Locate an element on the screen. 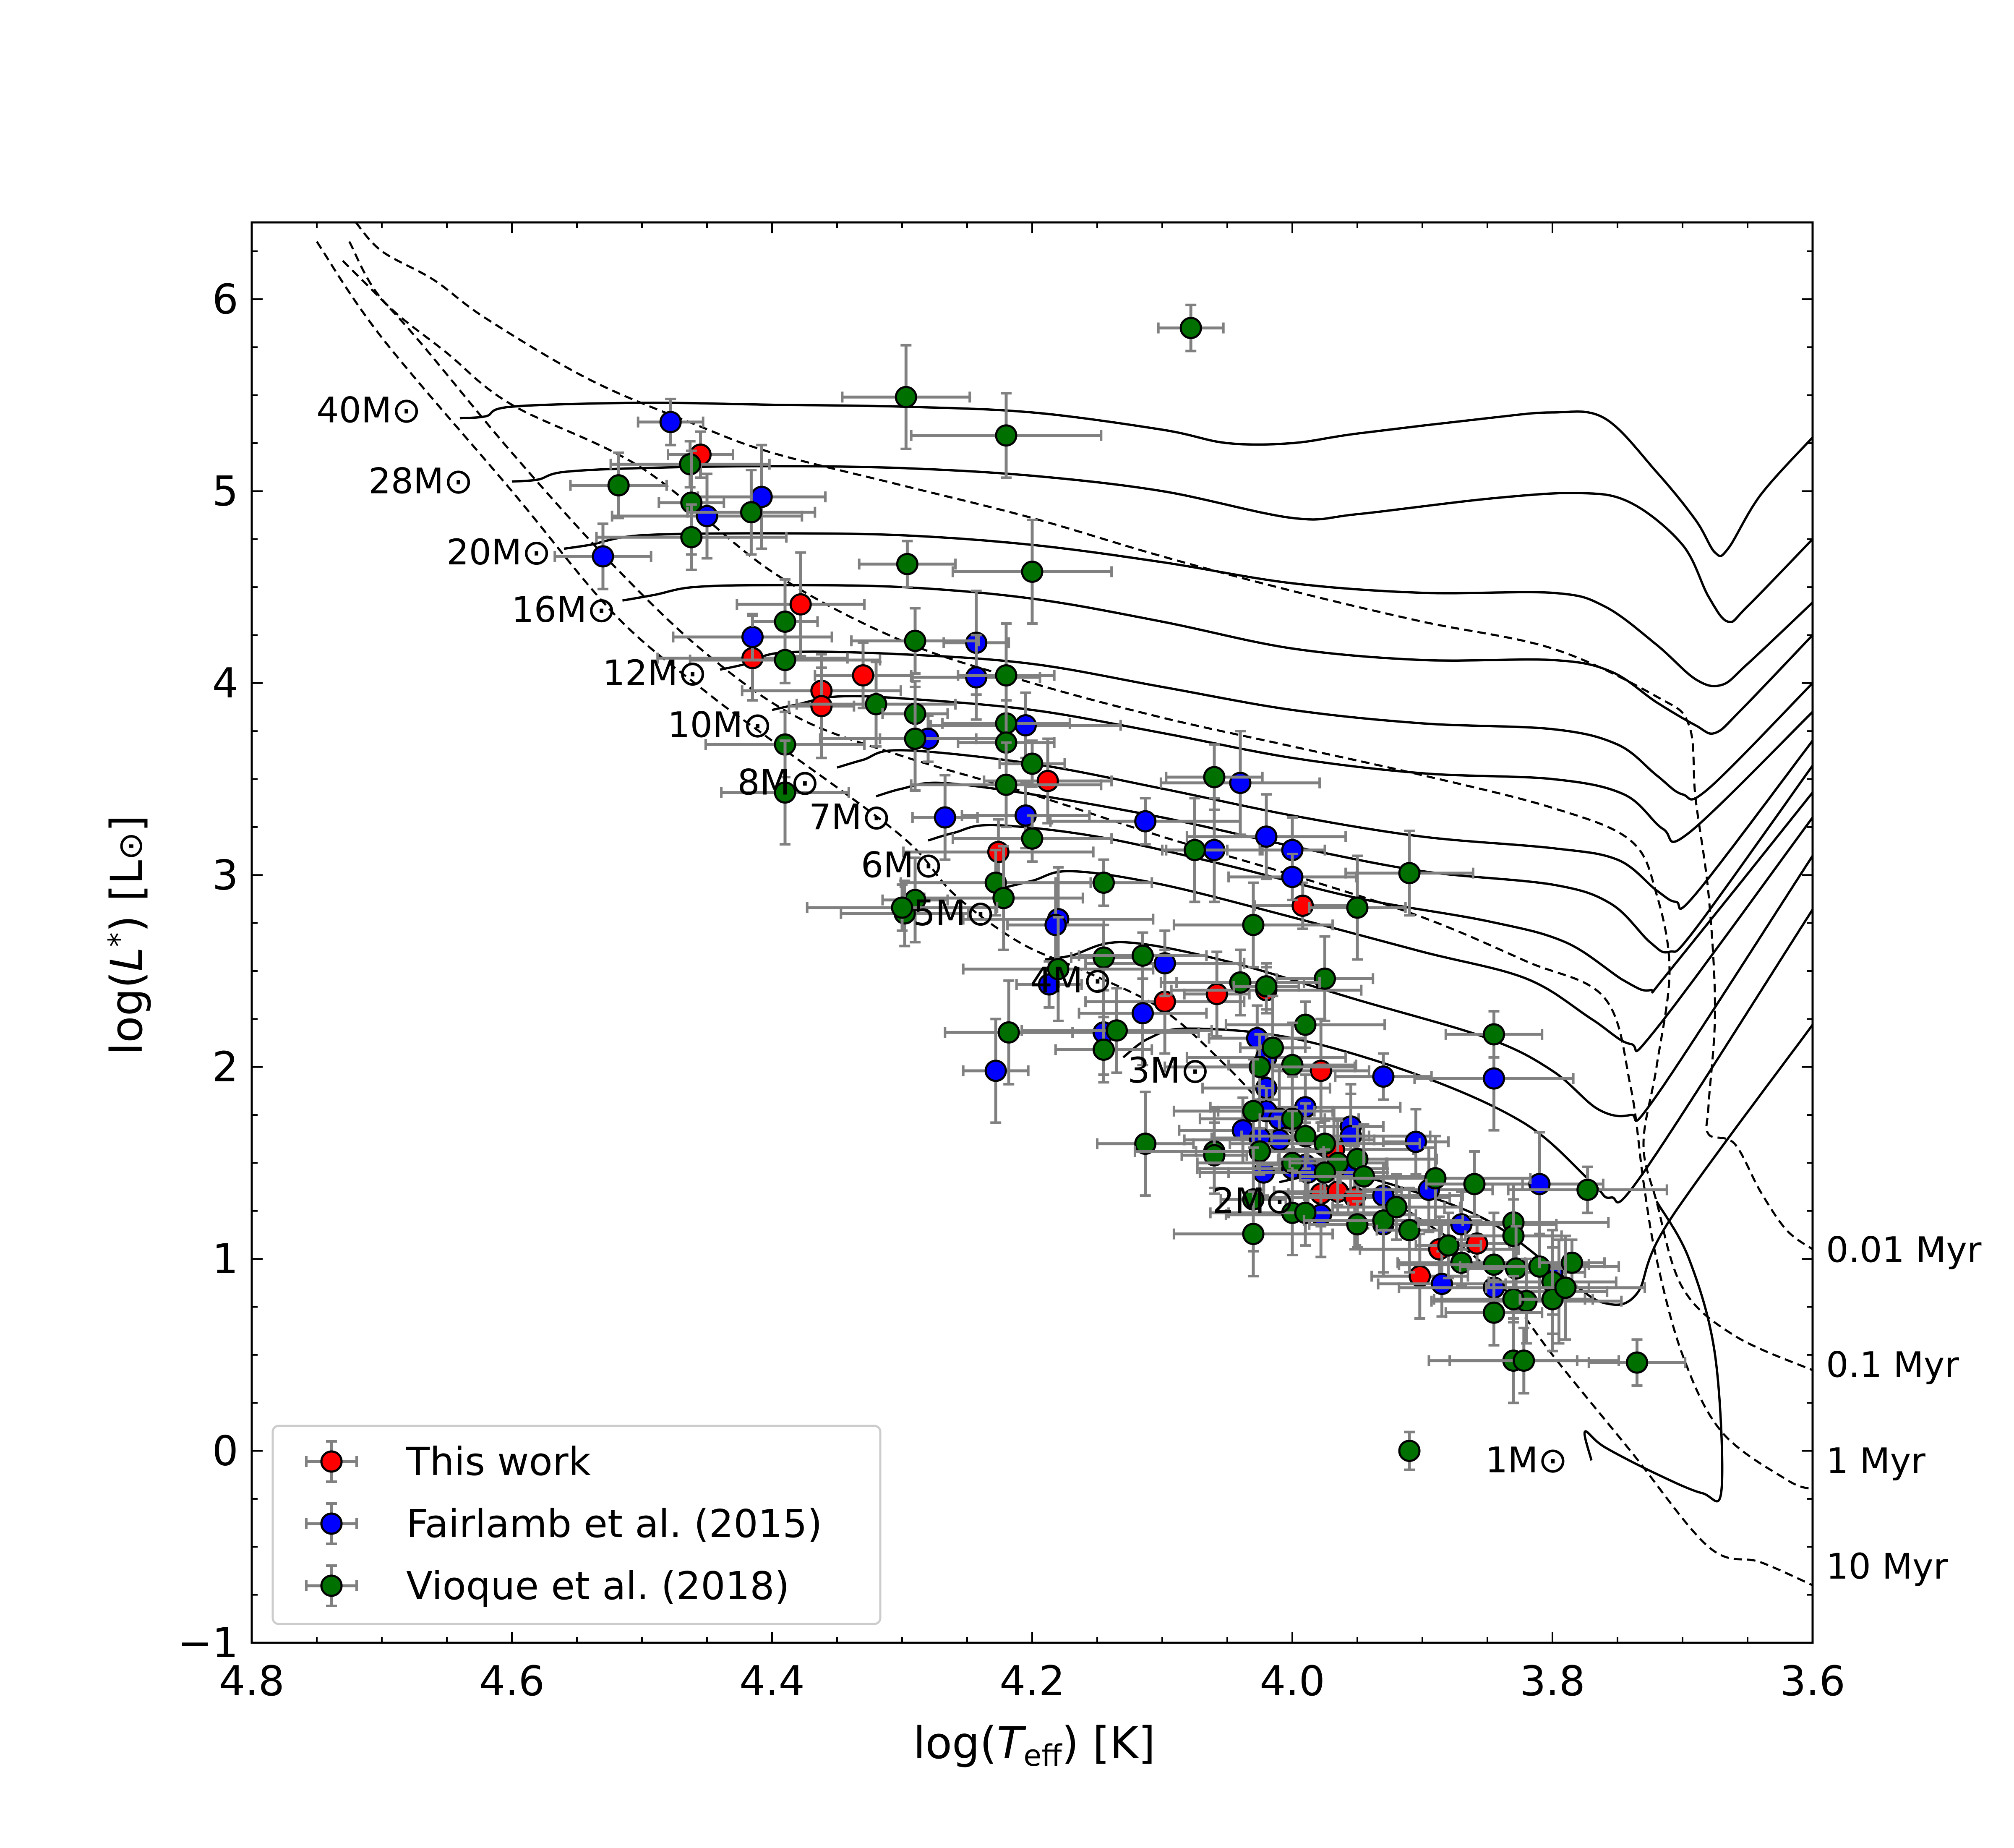  x-tick-label: 3.8 is located at coordinates (1552, 1681).